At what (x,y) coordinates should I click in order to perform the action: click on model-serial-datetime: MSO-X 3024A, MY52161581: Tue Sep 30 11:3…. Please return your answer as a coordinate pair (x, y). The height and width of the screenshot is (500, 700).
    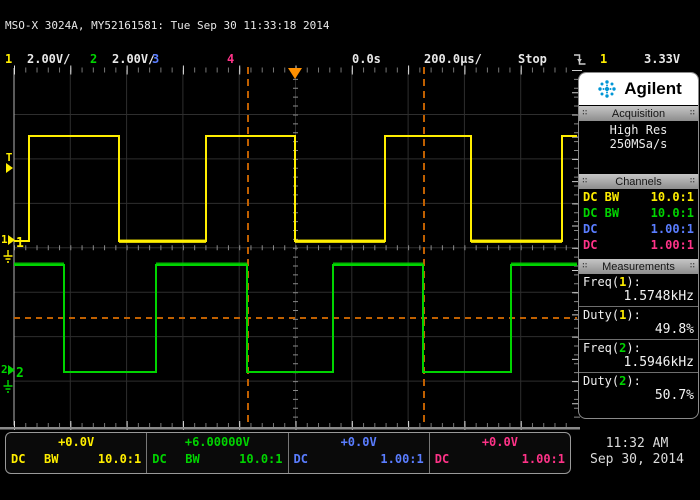
    Looking at the image, I should click on (167, 25).